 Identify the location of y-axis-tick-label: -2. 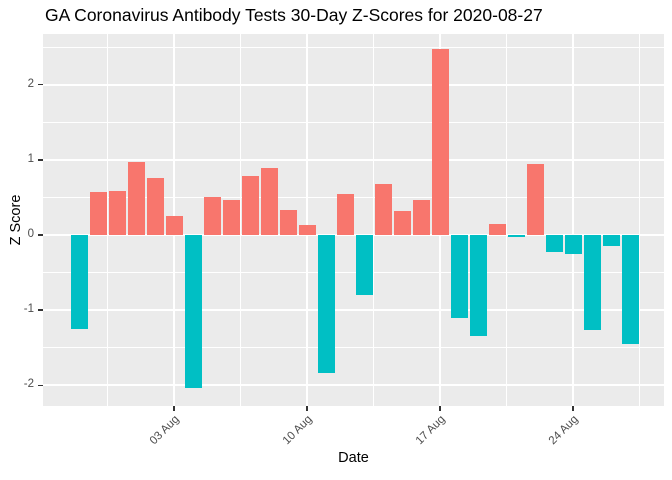
(28, 384).